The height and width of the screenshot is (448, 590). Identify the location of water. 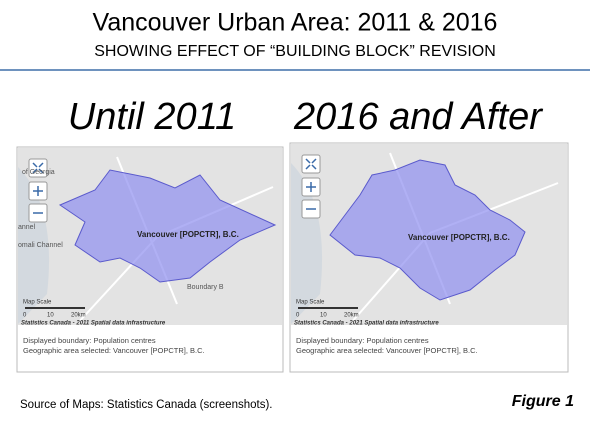
(34, 245).